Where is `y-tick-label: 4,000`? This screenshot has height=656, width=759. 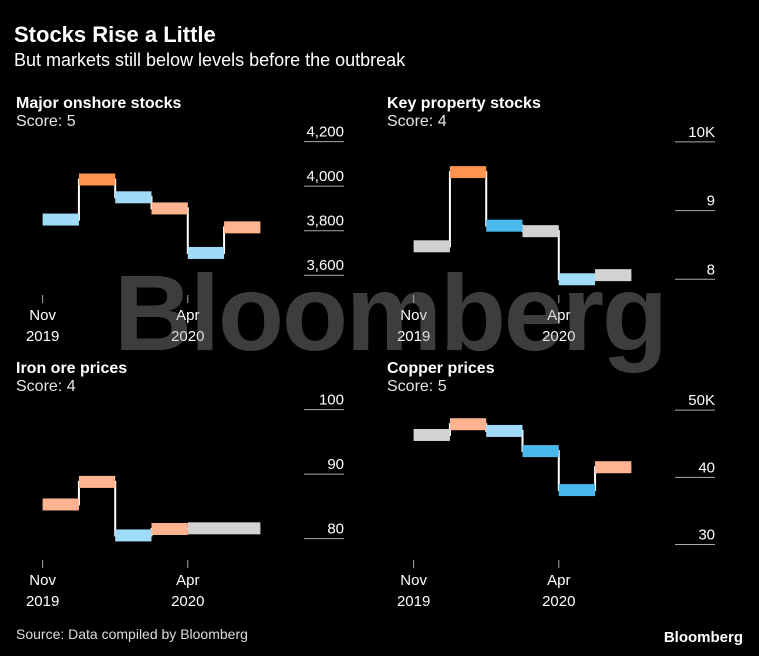 y-tick-label: 4,000 is located at coordinates (325, 176).